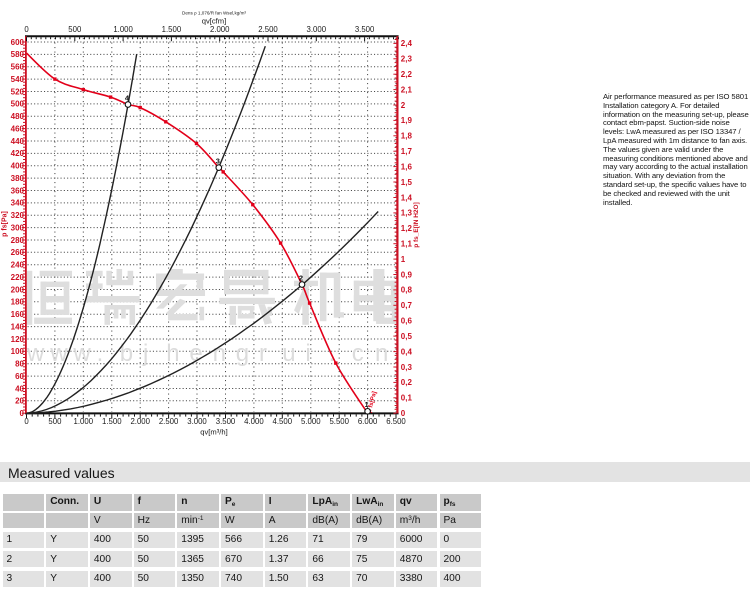  Describe the element at coordinates (407, 213) in the screenshot. I see `svg-text: 1,3` at that location.